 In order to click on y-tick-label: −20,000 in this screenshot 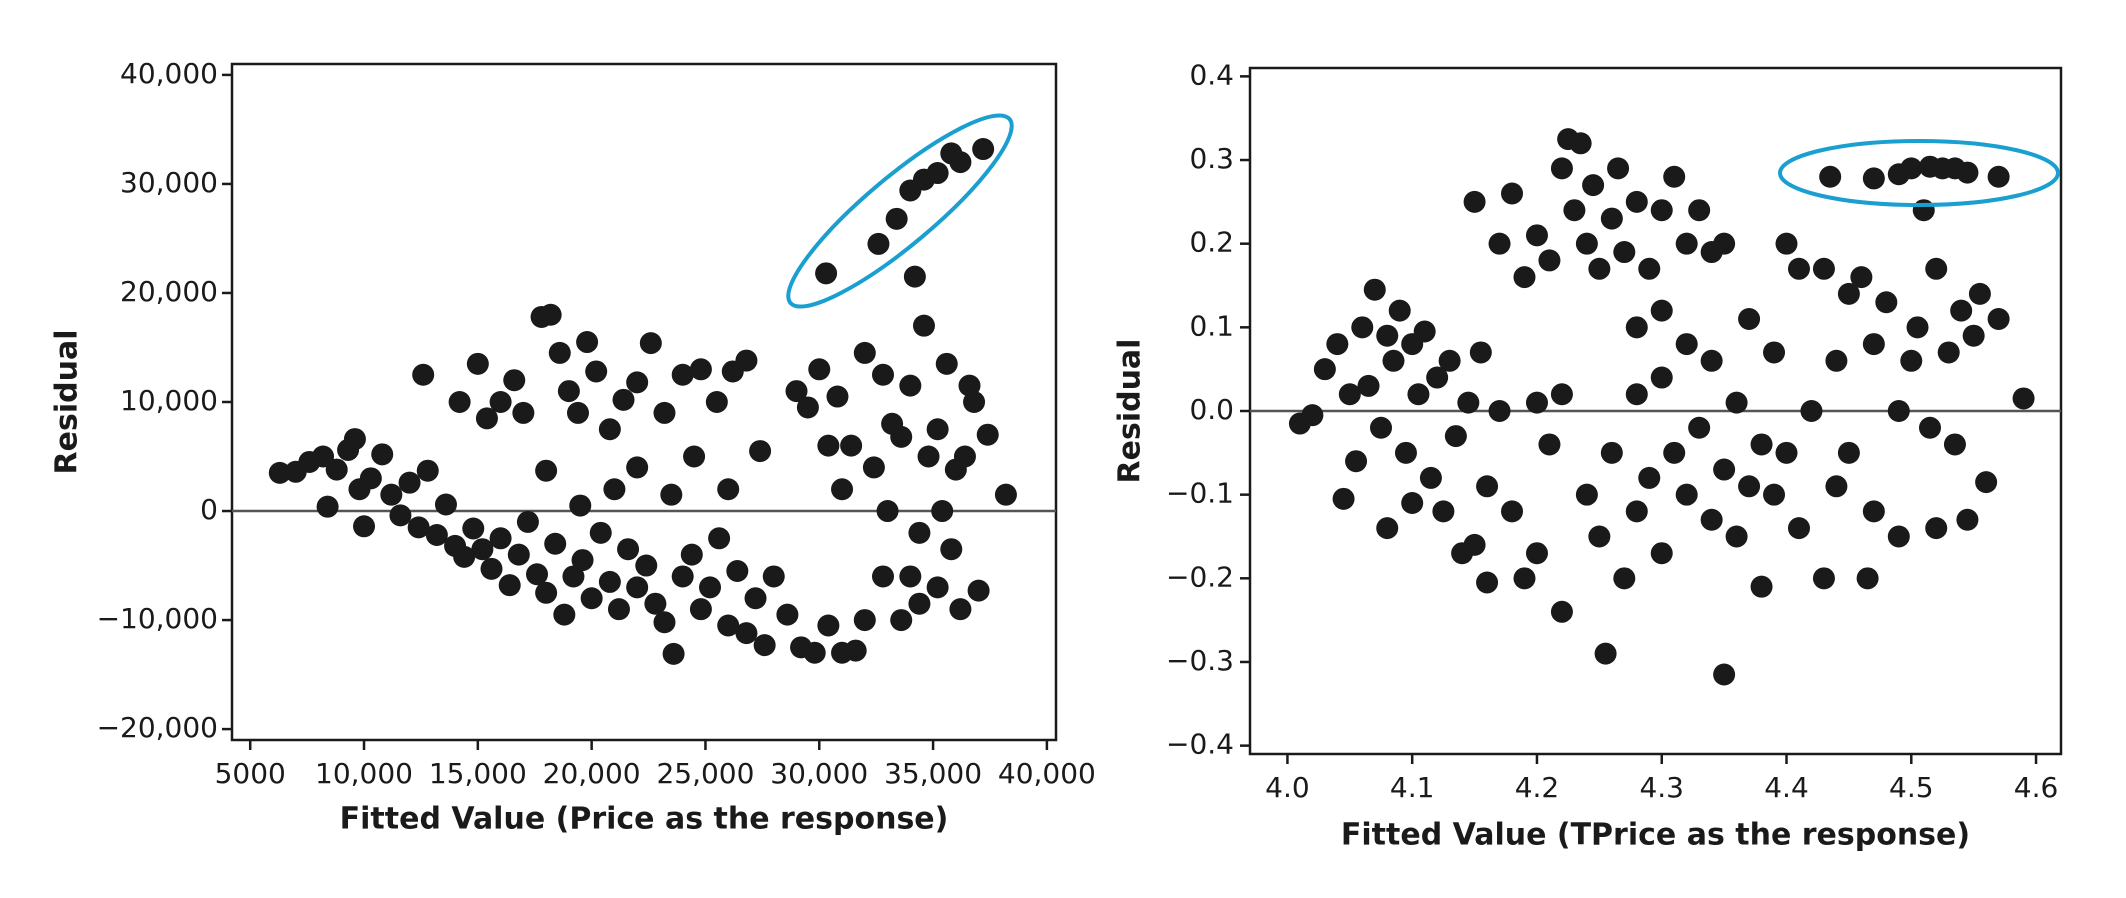, I will do `click(157, 727)`.